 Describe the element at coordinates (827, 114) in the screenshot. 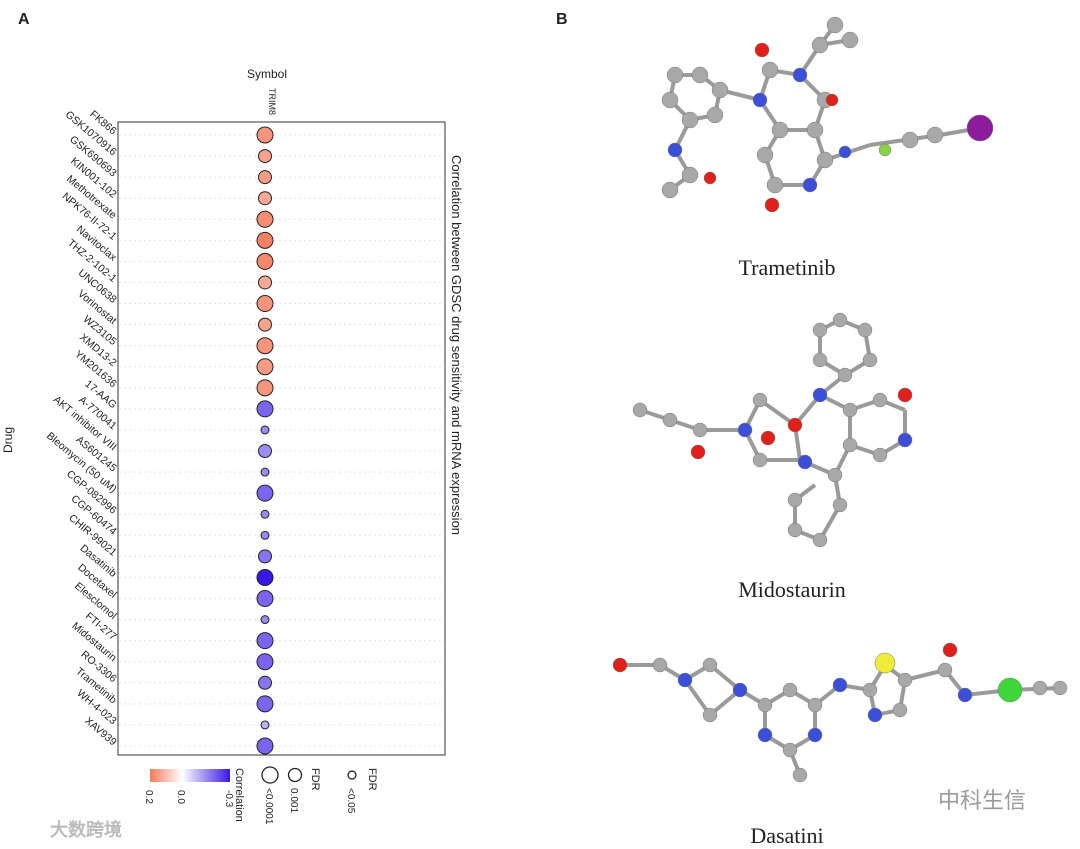

I see `molecule-trametinib` at that location.